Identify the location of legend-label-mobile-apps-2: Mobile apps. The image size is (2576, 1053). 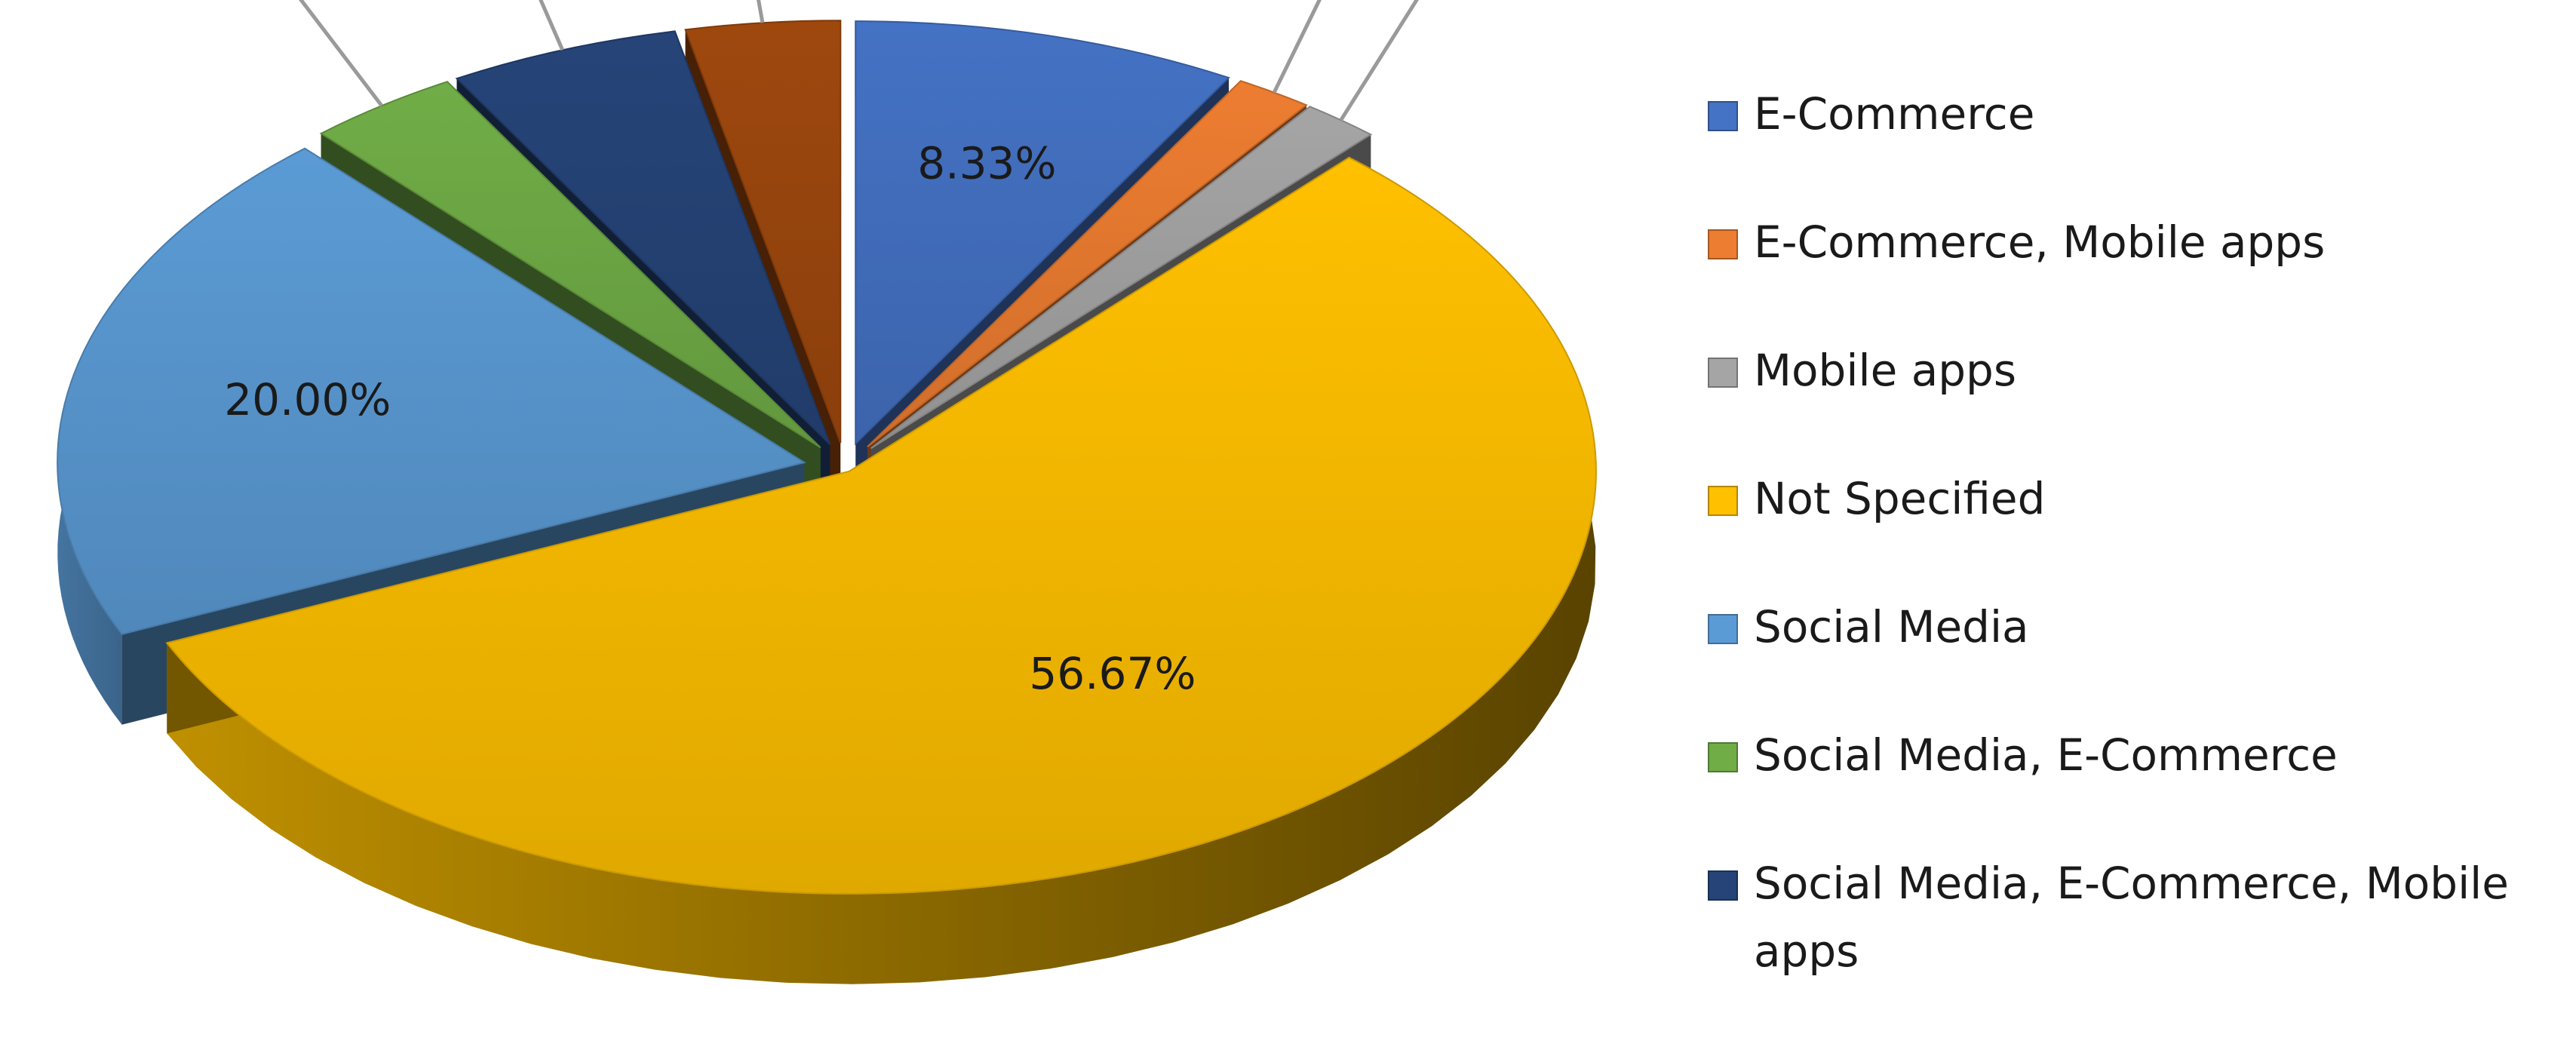
(1885, 370).